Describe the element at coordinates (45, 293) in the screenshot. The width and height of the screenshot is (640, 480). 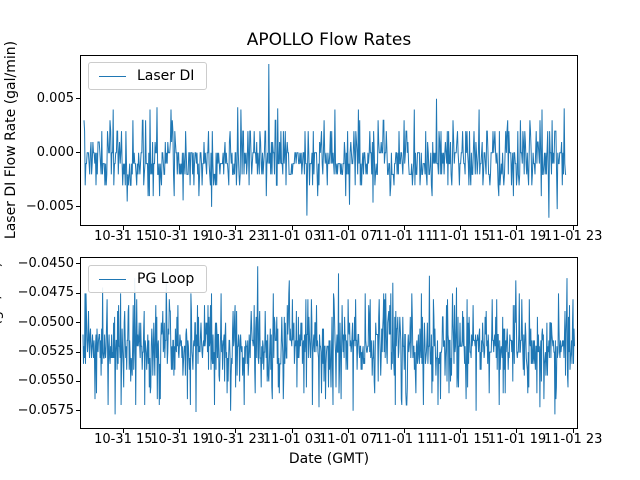
I see `y-tick-label: −0.0475` at that location.